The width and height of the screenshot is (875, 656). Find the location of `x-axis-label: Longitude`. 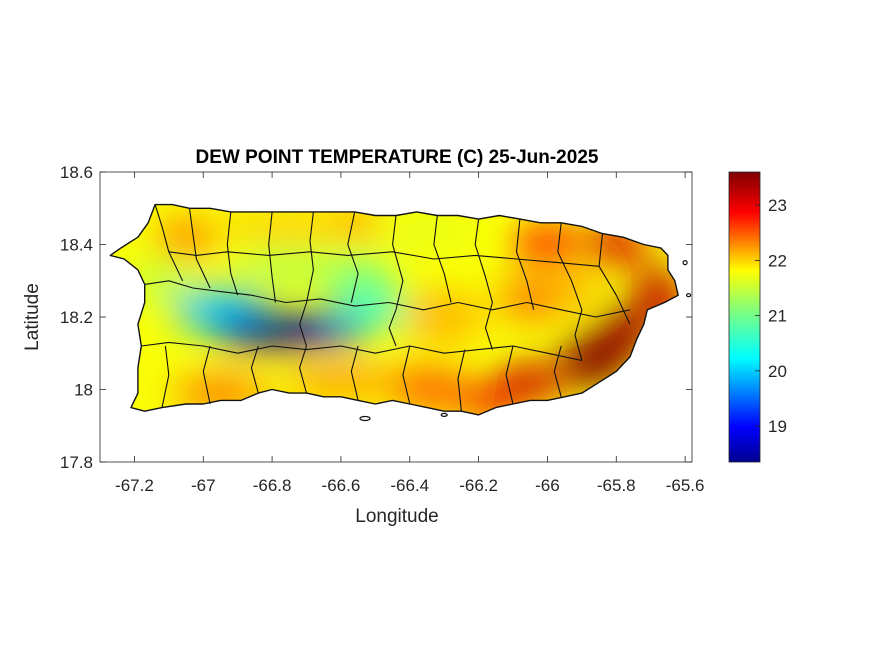

x-axis-label: Longitude is located at coordinates (396, 516).